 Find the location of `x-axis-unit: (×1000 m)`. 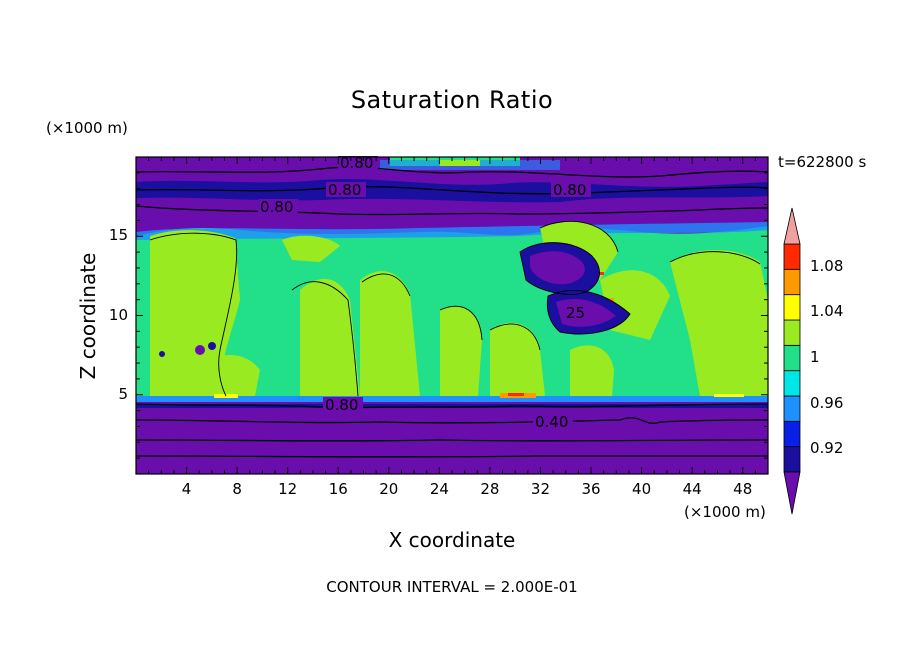

x-axis-unit: (×1000 m) is located at coordinates (725, 512).